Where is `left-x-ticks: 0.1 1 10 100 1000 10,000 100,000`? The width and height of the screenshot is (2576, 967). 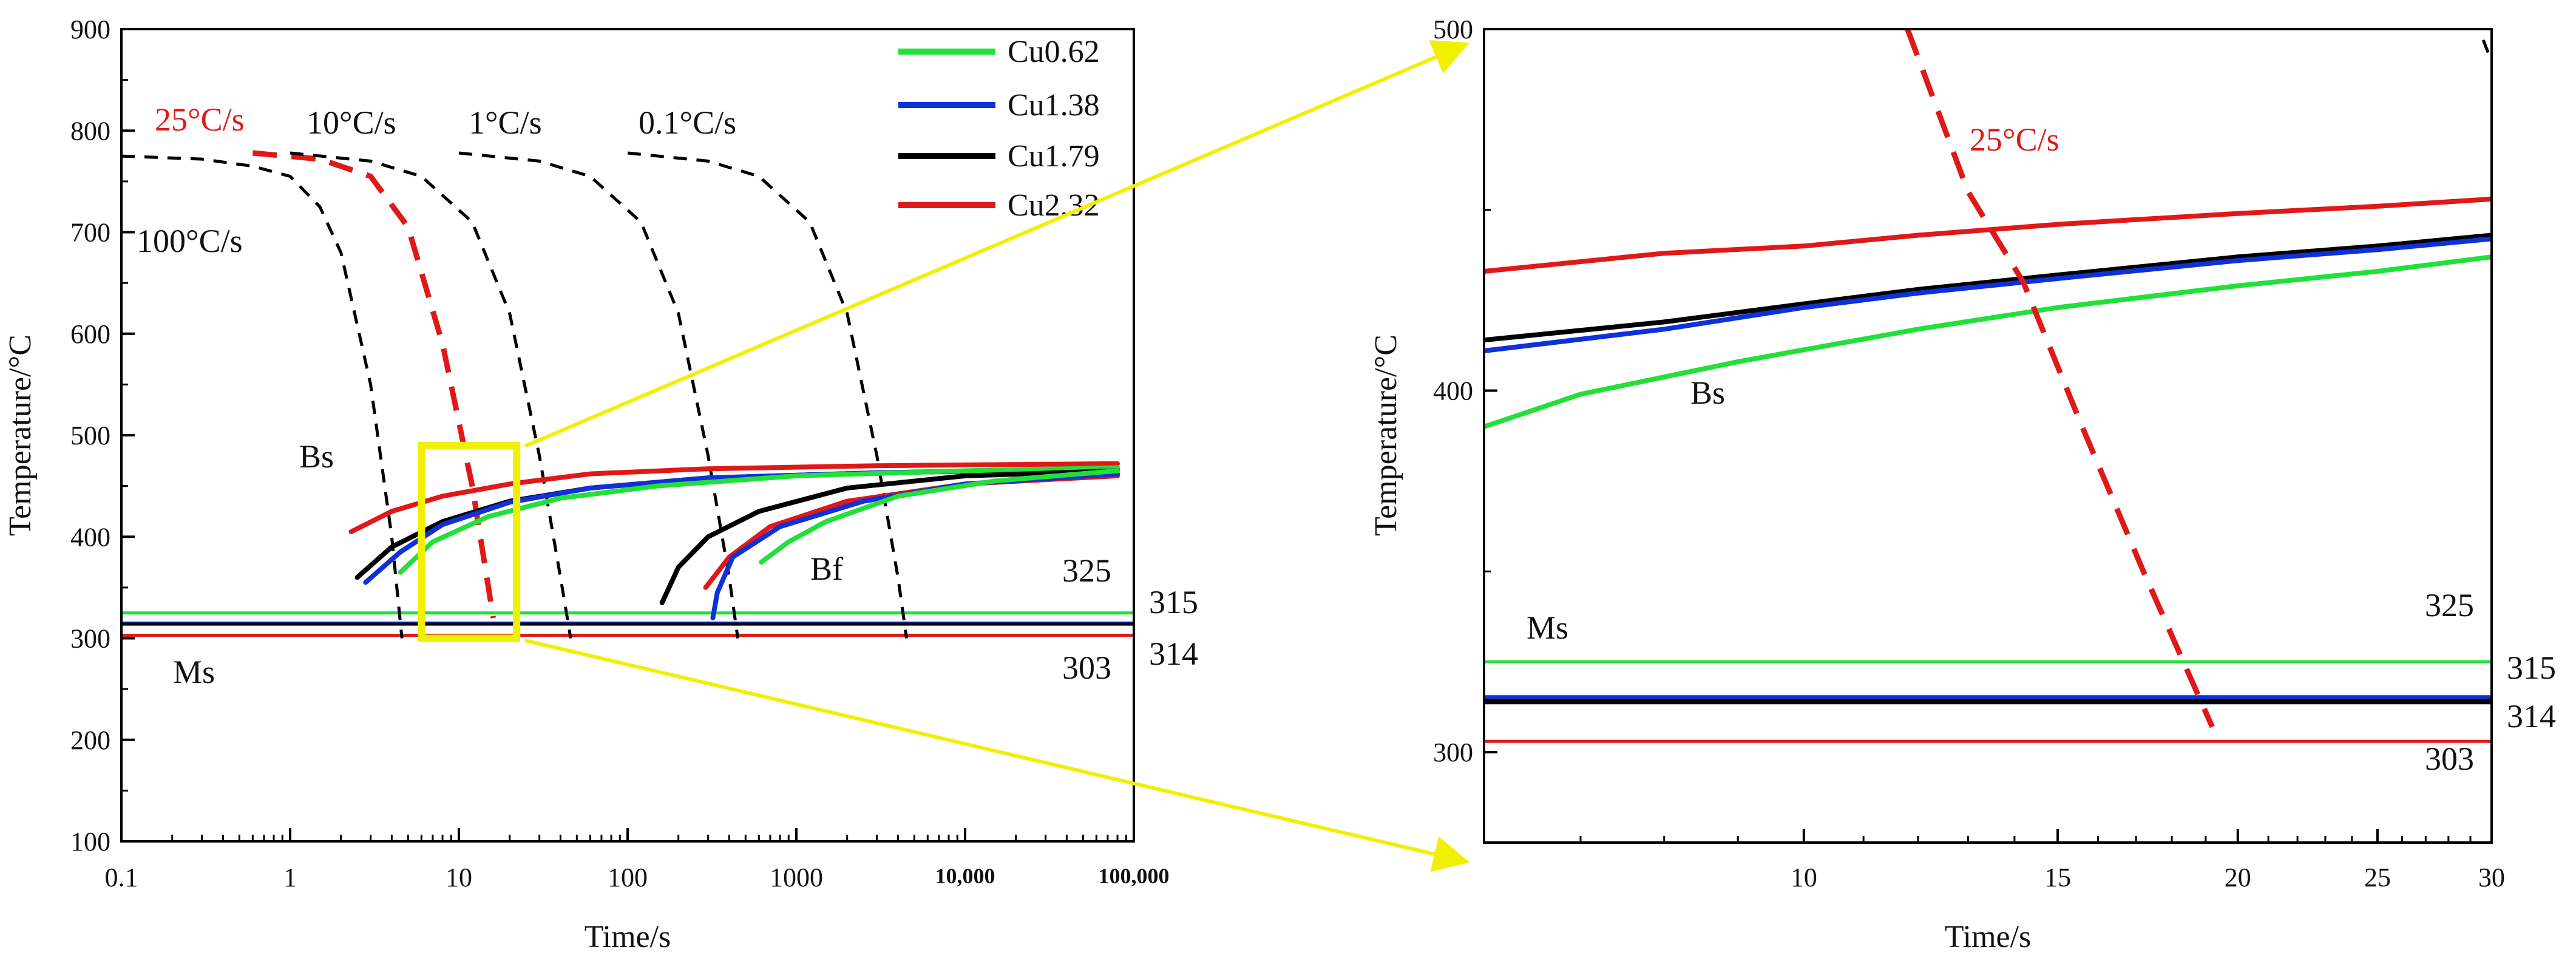 left-x-ticks: 0.1 1 10 100 1000 10,000 100,000 is located at coordinates (637, 860).